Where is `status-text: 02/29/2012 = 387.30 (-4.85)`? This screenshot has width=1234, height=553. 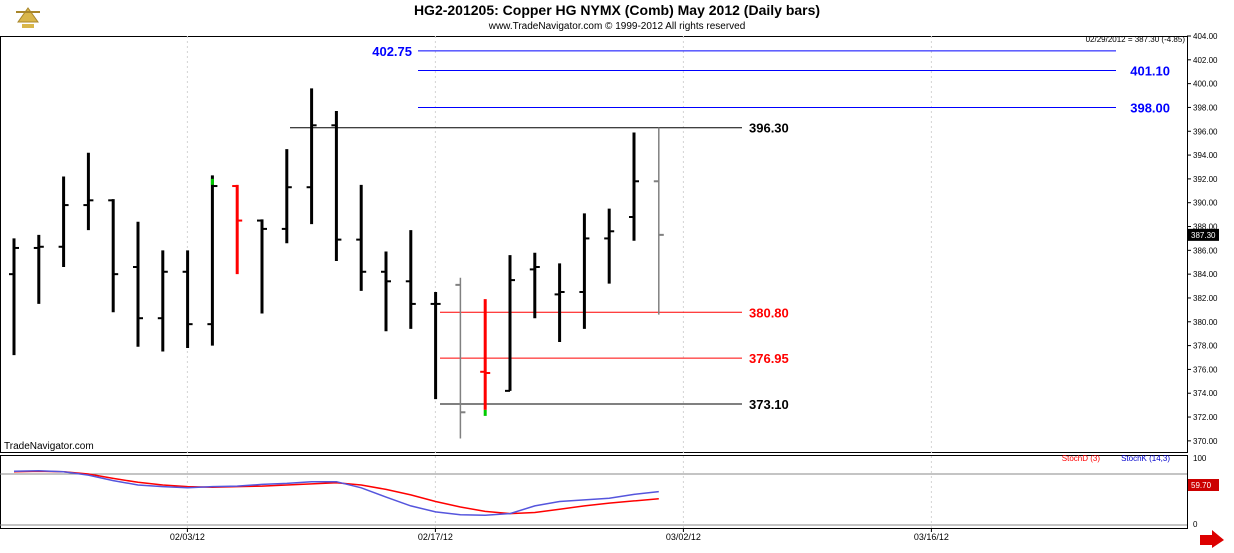
status-text: 02/29/2012 = 387.30 (-4.85) is located at coordinates (1136, 39).